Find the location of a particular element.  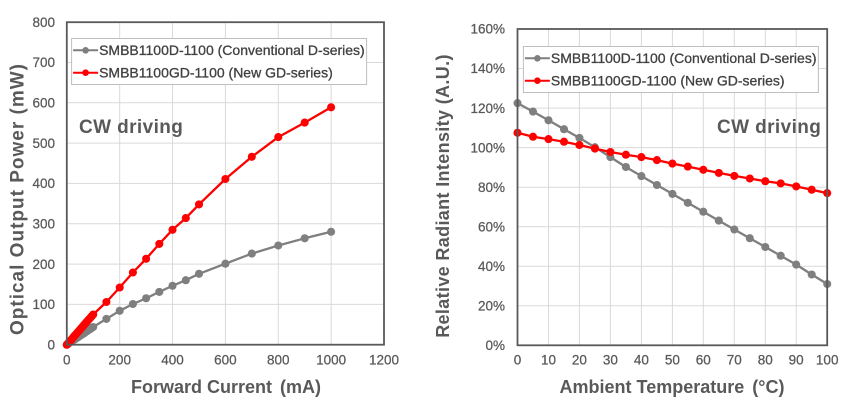

svg-text: 40 is located at coordinates (641, 360).